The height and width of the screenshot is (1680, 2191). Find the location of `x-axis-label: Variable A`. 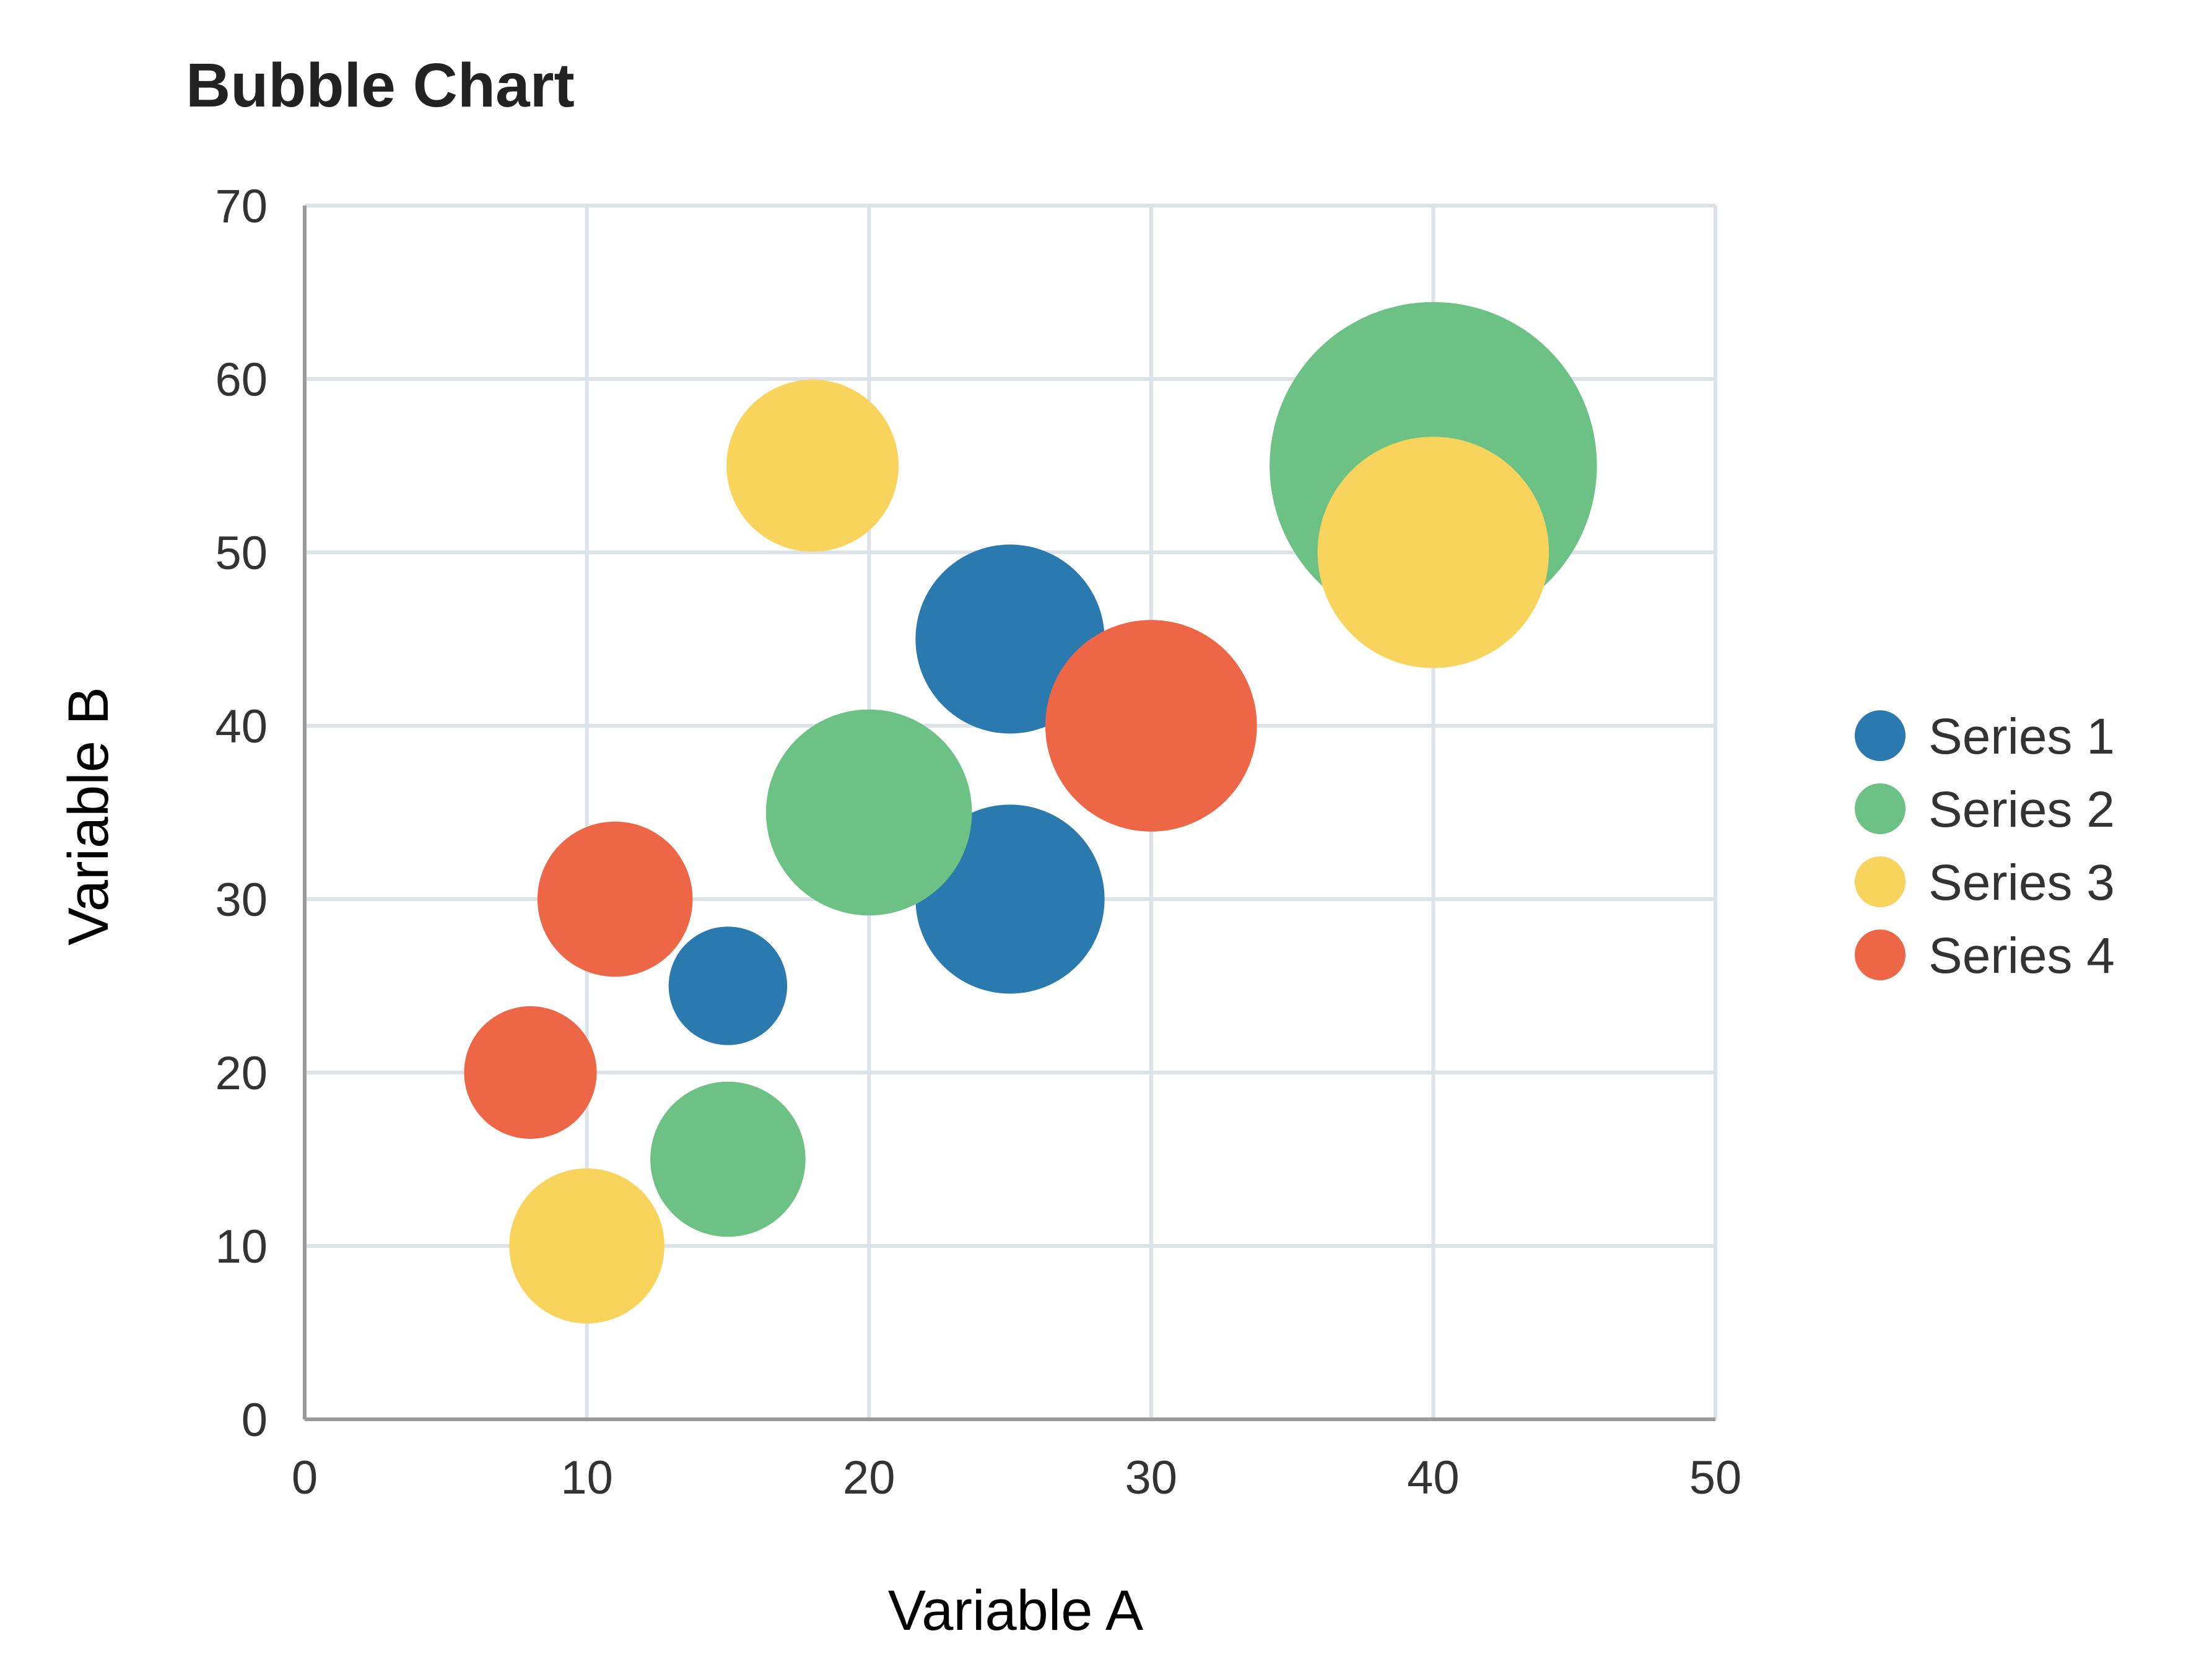

x-axis-label: Variable A is located at coordinates (1016, 1611).